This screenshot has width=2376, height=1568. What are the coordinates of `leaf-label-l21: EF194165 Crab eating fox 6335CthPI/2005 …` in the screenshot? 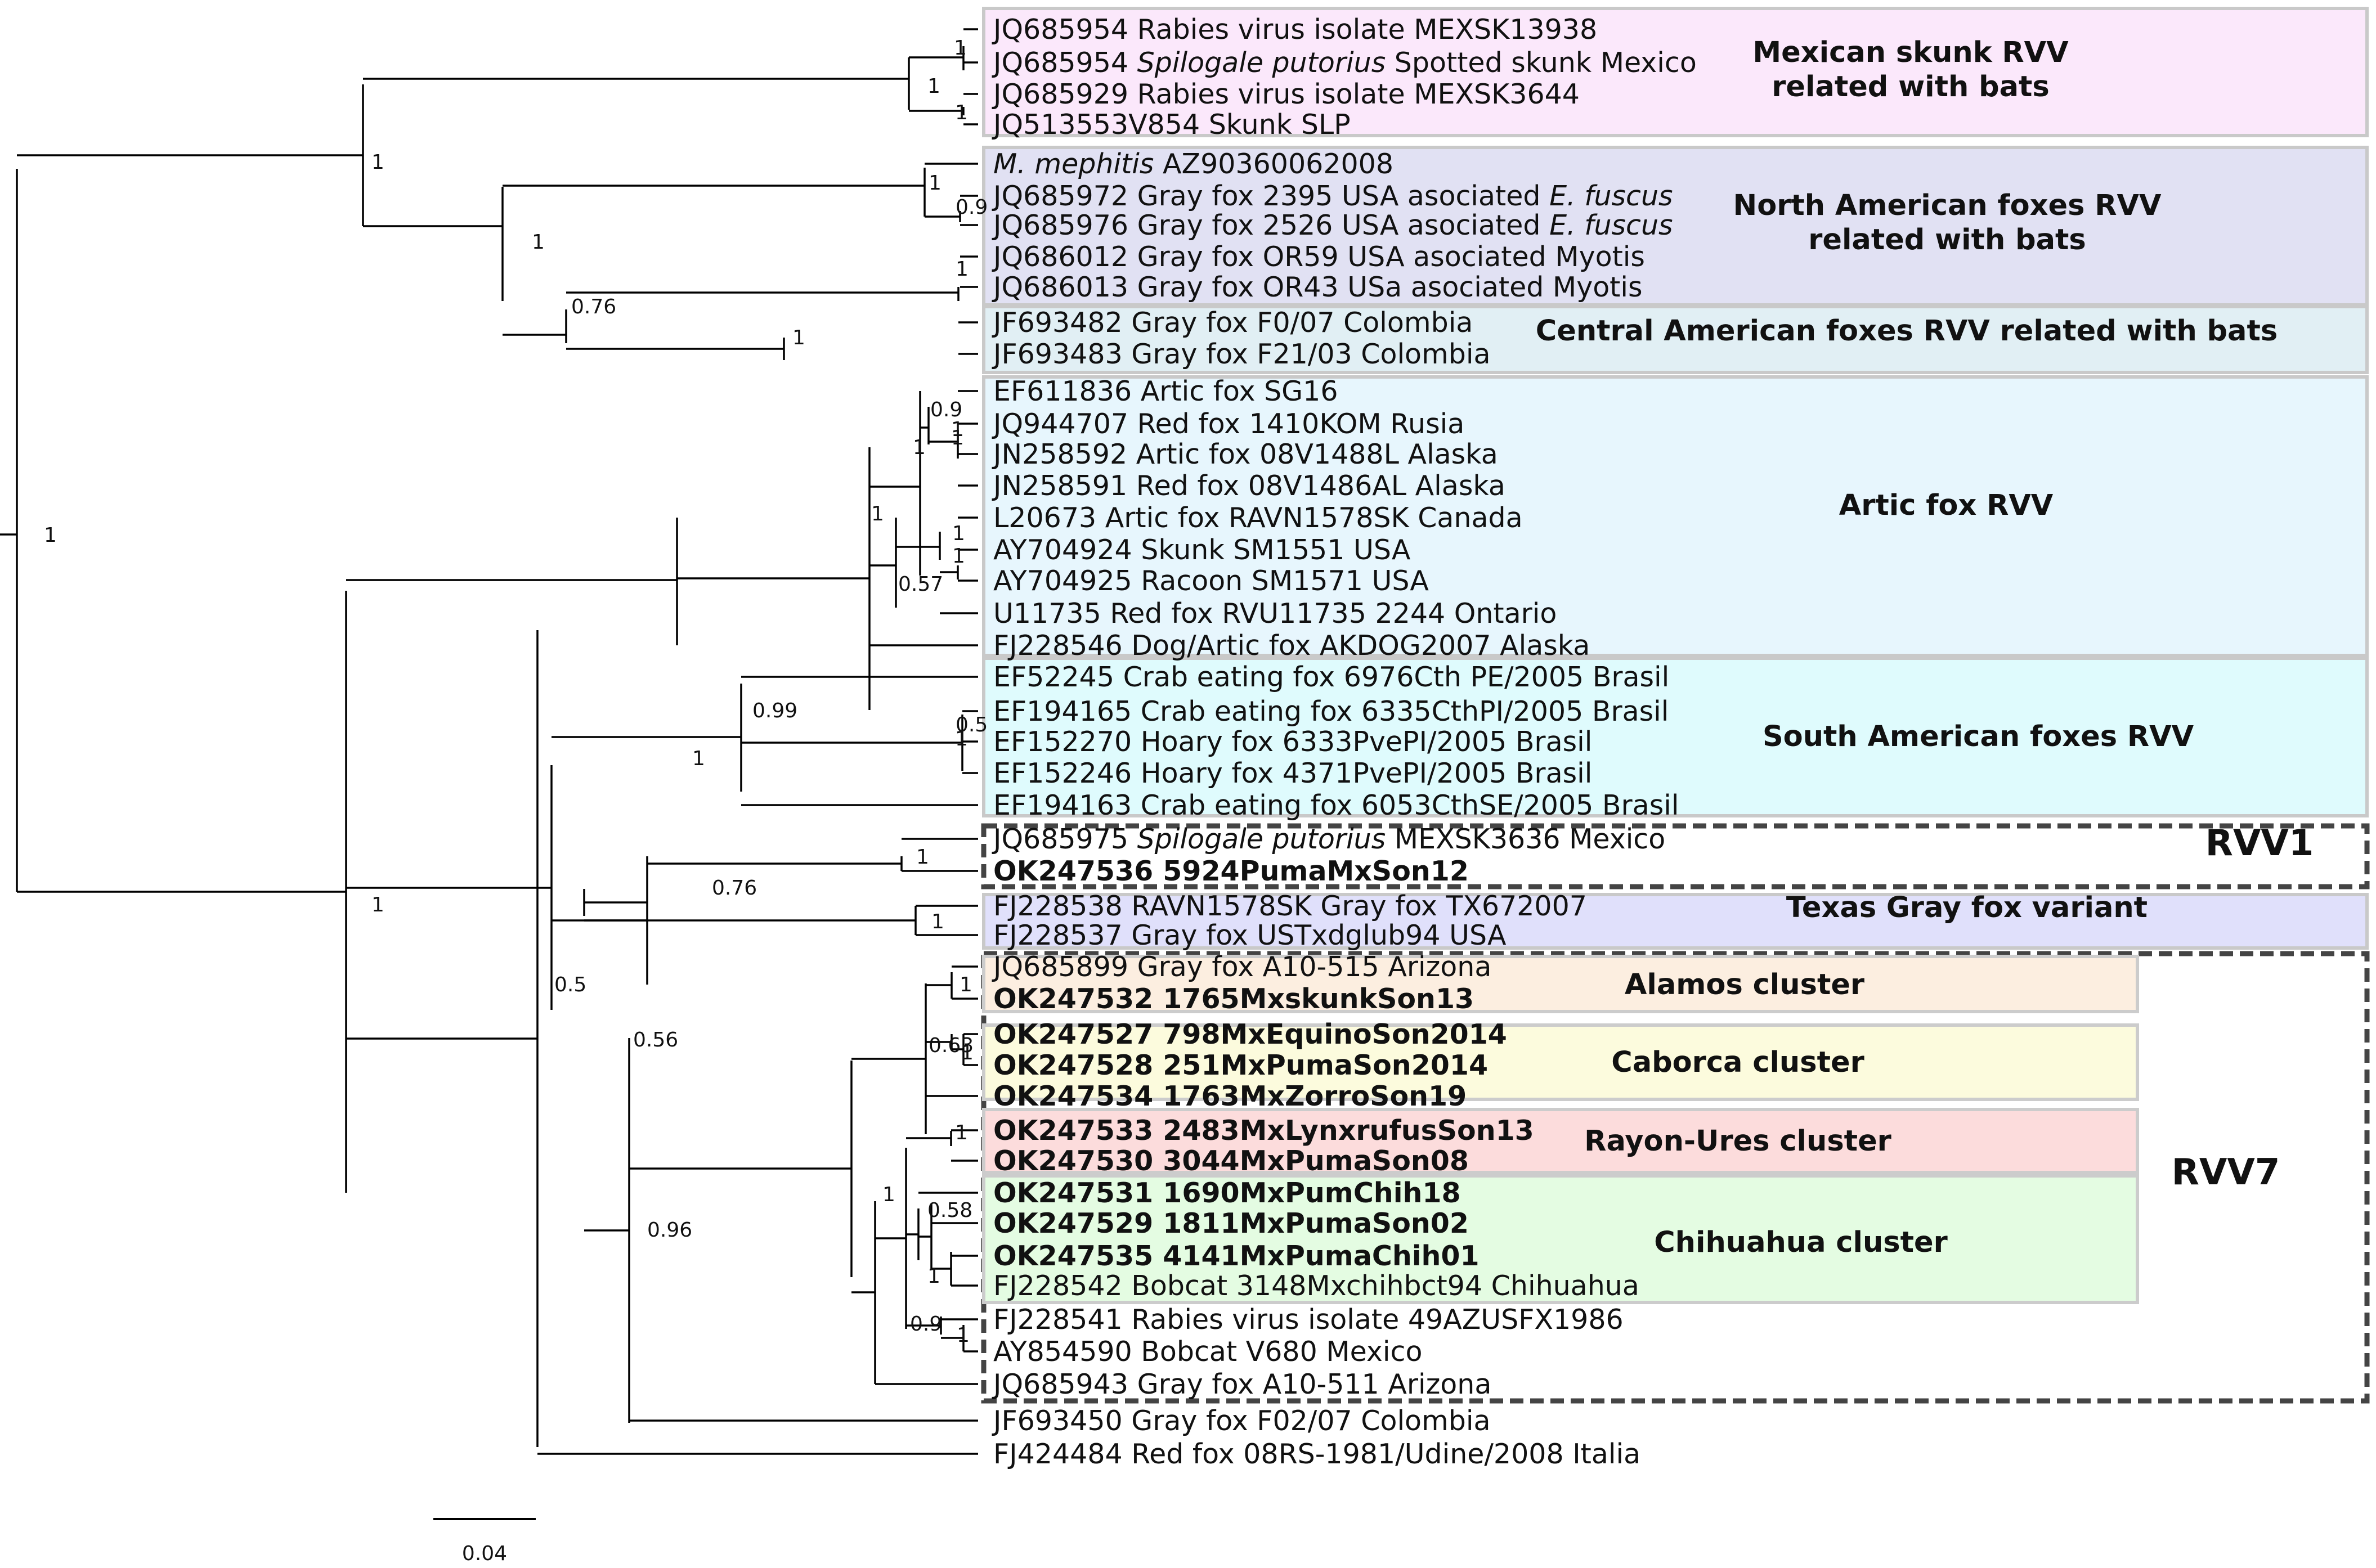 It's located at (1331, 711).